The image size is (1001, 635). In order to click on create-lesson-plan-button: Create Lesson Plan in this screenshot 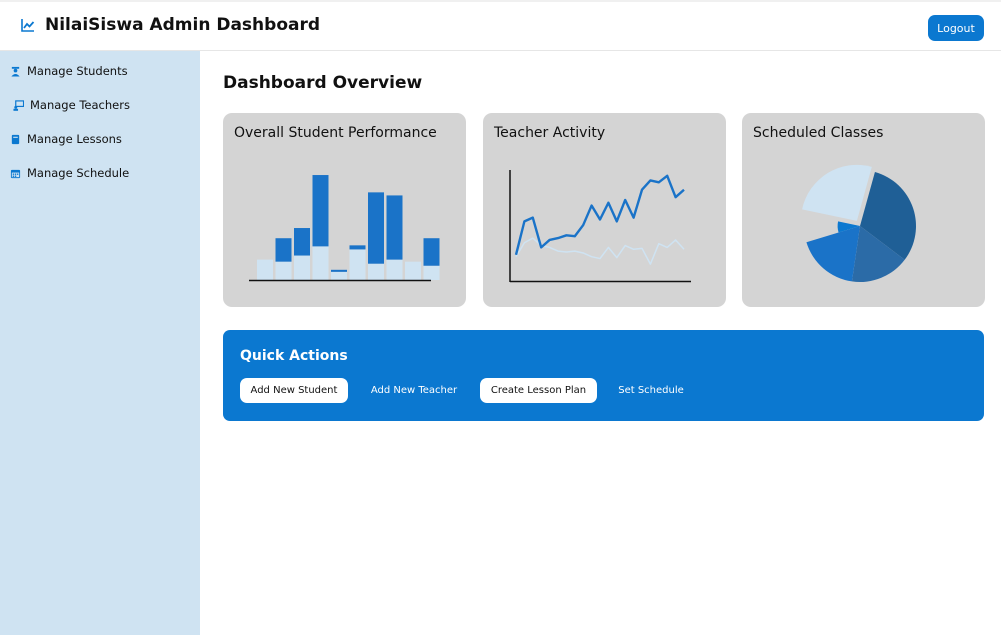, I will do `click(538, 390)`.